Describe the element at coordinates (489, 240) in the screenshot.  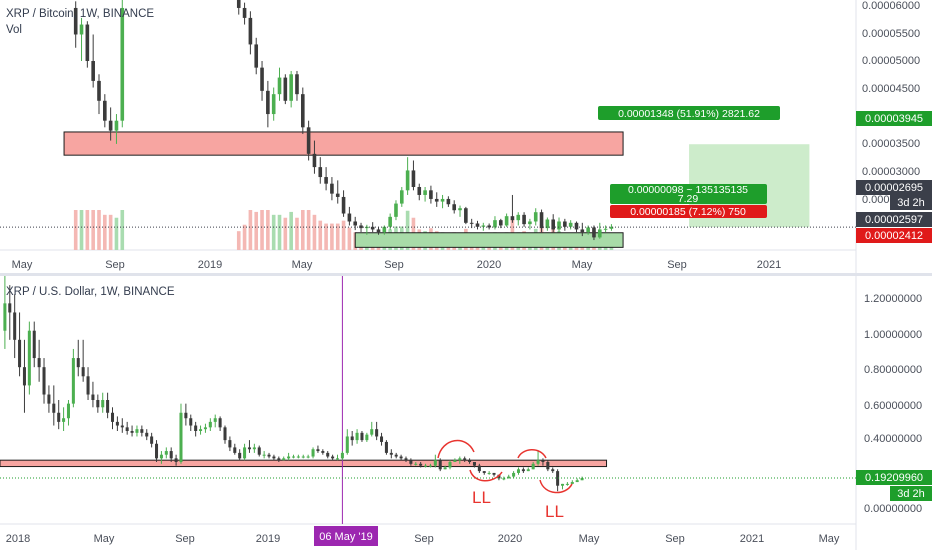
I see `support-zone` at that location.